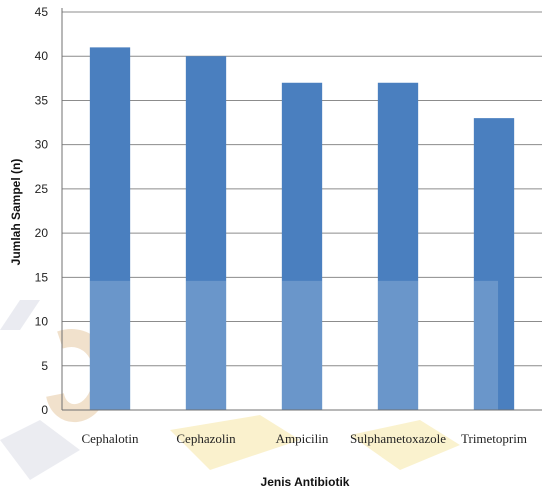  What do you see at coordinates (206, 438) in the screenshot?
I see `x-tick-label: Cephazolin` at bounding box center [206, 438].